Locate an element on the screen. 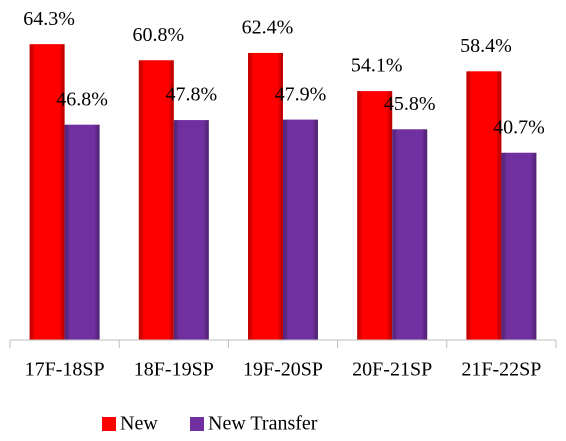  data-label: 54.1% is located at coordinates (377, 66).